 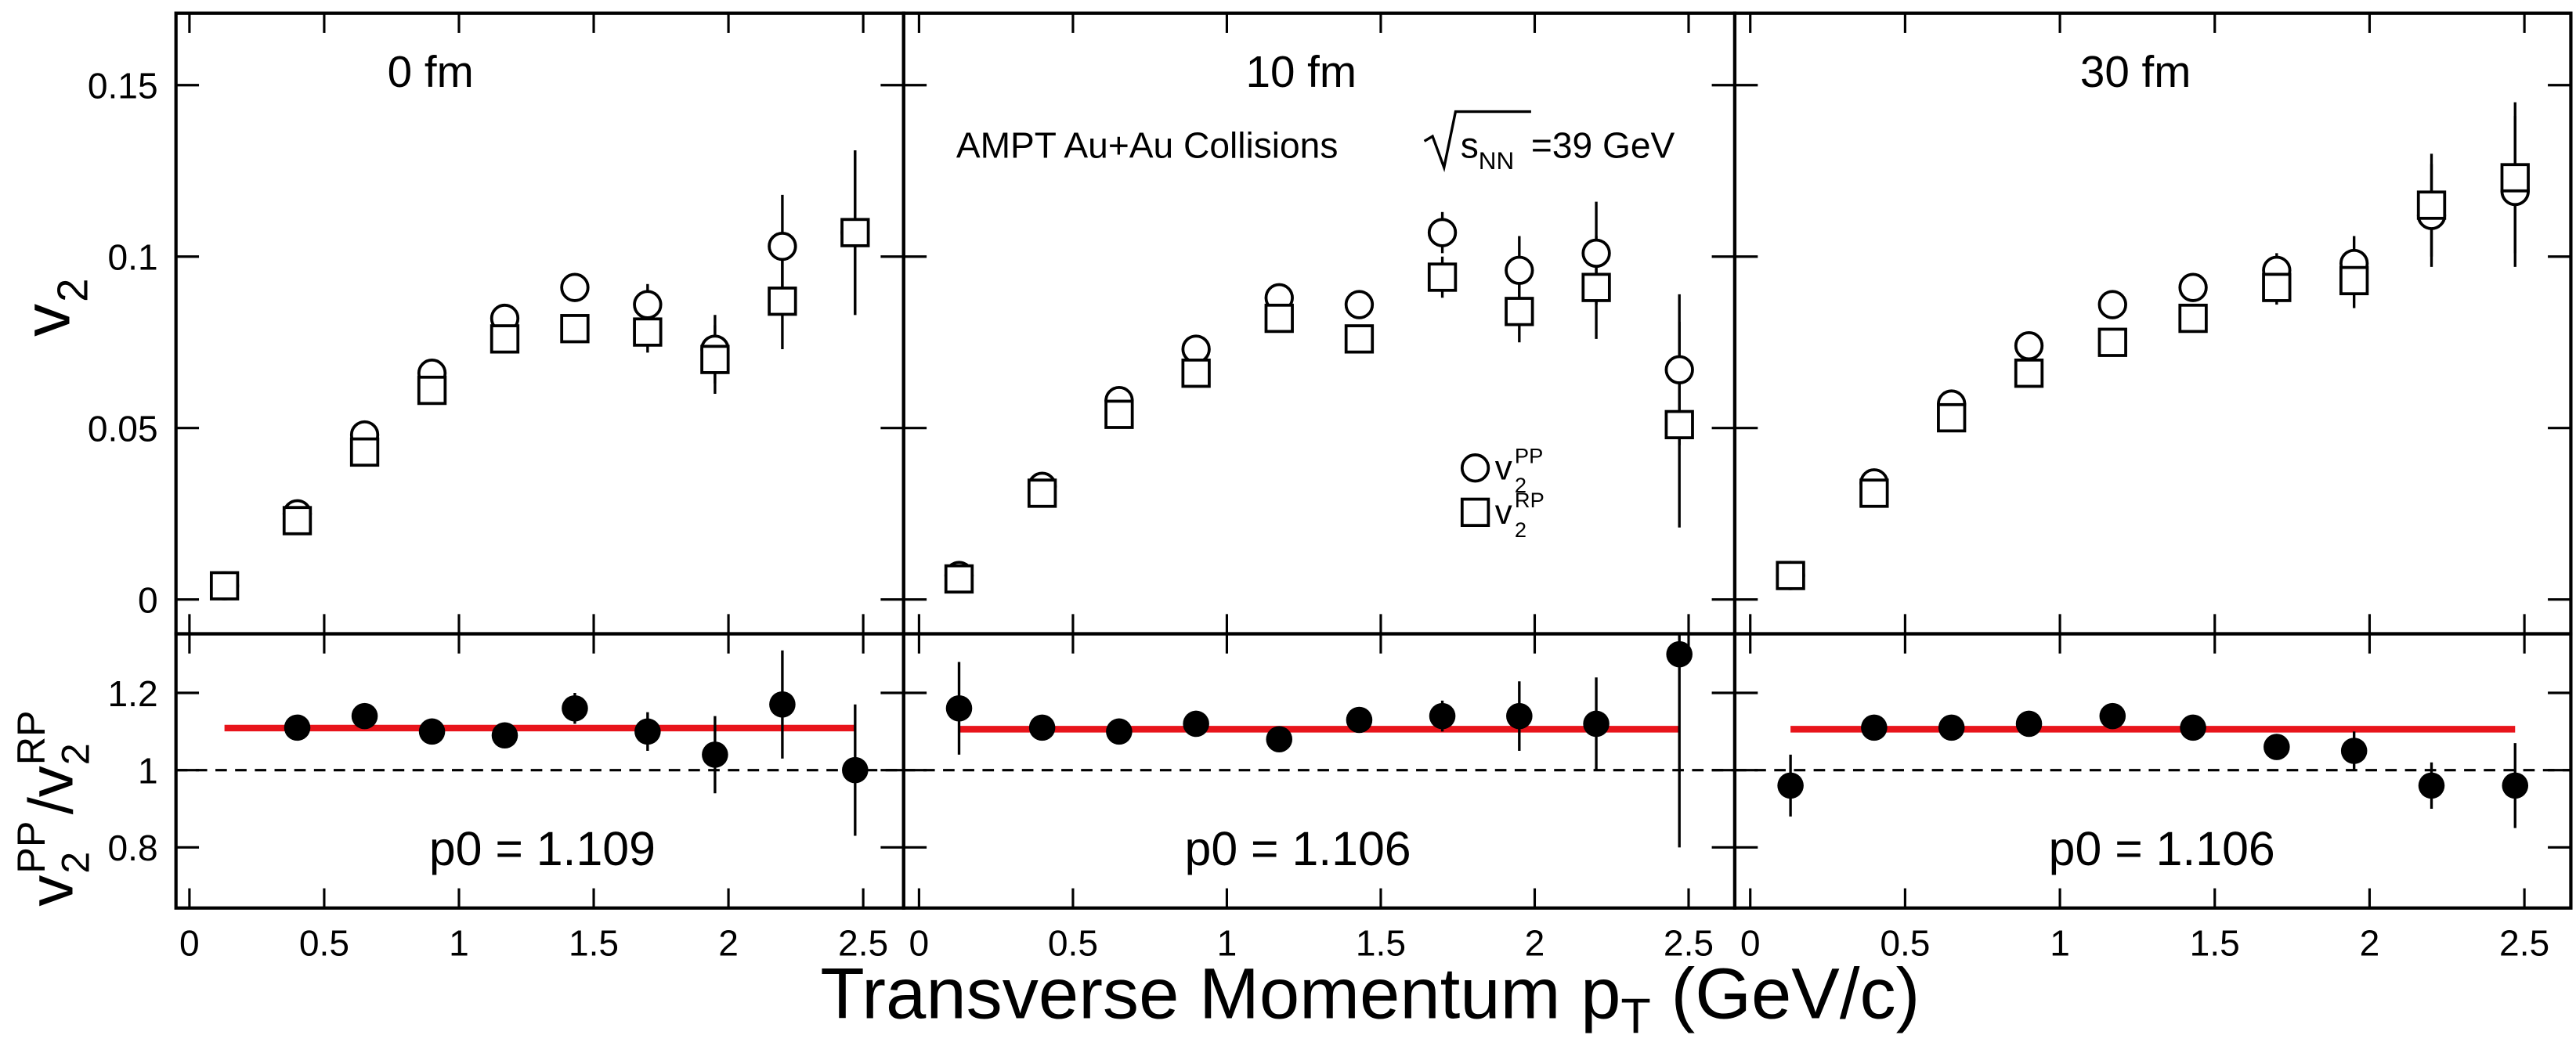 I want to click on y-tick-label: 0.1, so click(x=132, y=257).